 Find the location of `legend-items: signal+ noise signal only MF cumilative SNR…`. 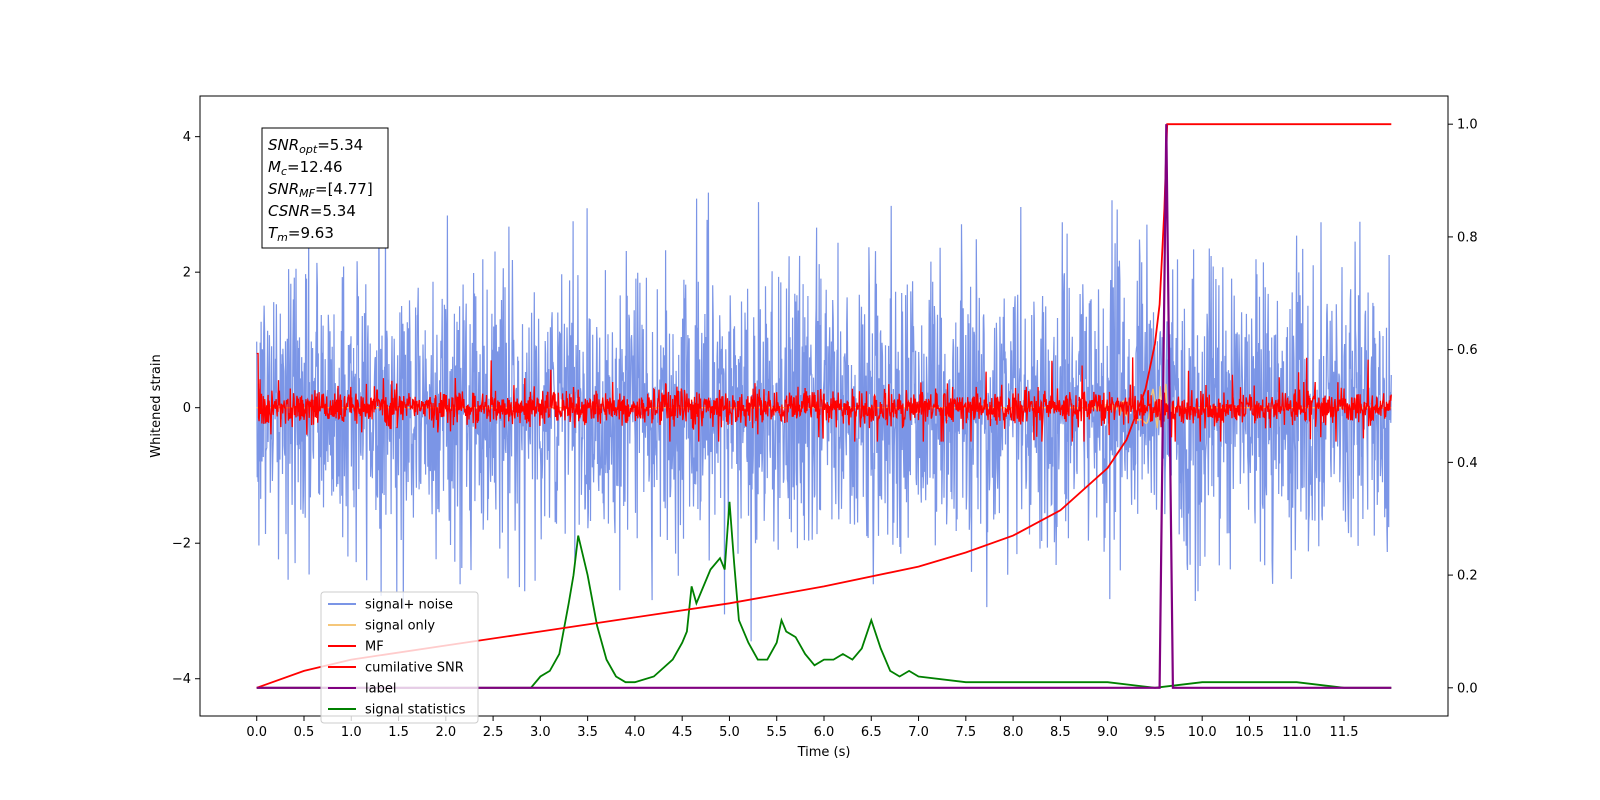

legend-items: signal+ noise signal only MF cumilative SNR… is located at coordinates (397, 658).